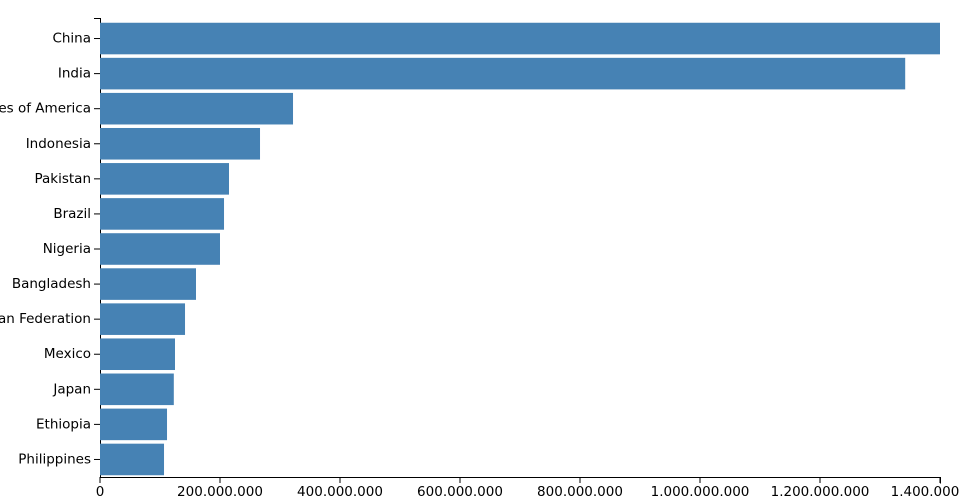 The image size is (960, 500). What do you see at coordinates (820, 492) in the screenshot?
I see `x-tick-label: 1.200.000.000` at bounding box center [820, 492].